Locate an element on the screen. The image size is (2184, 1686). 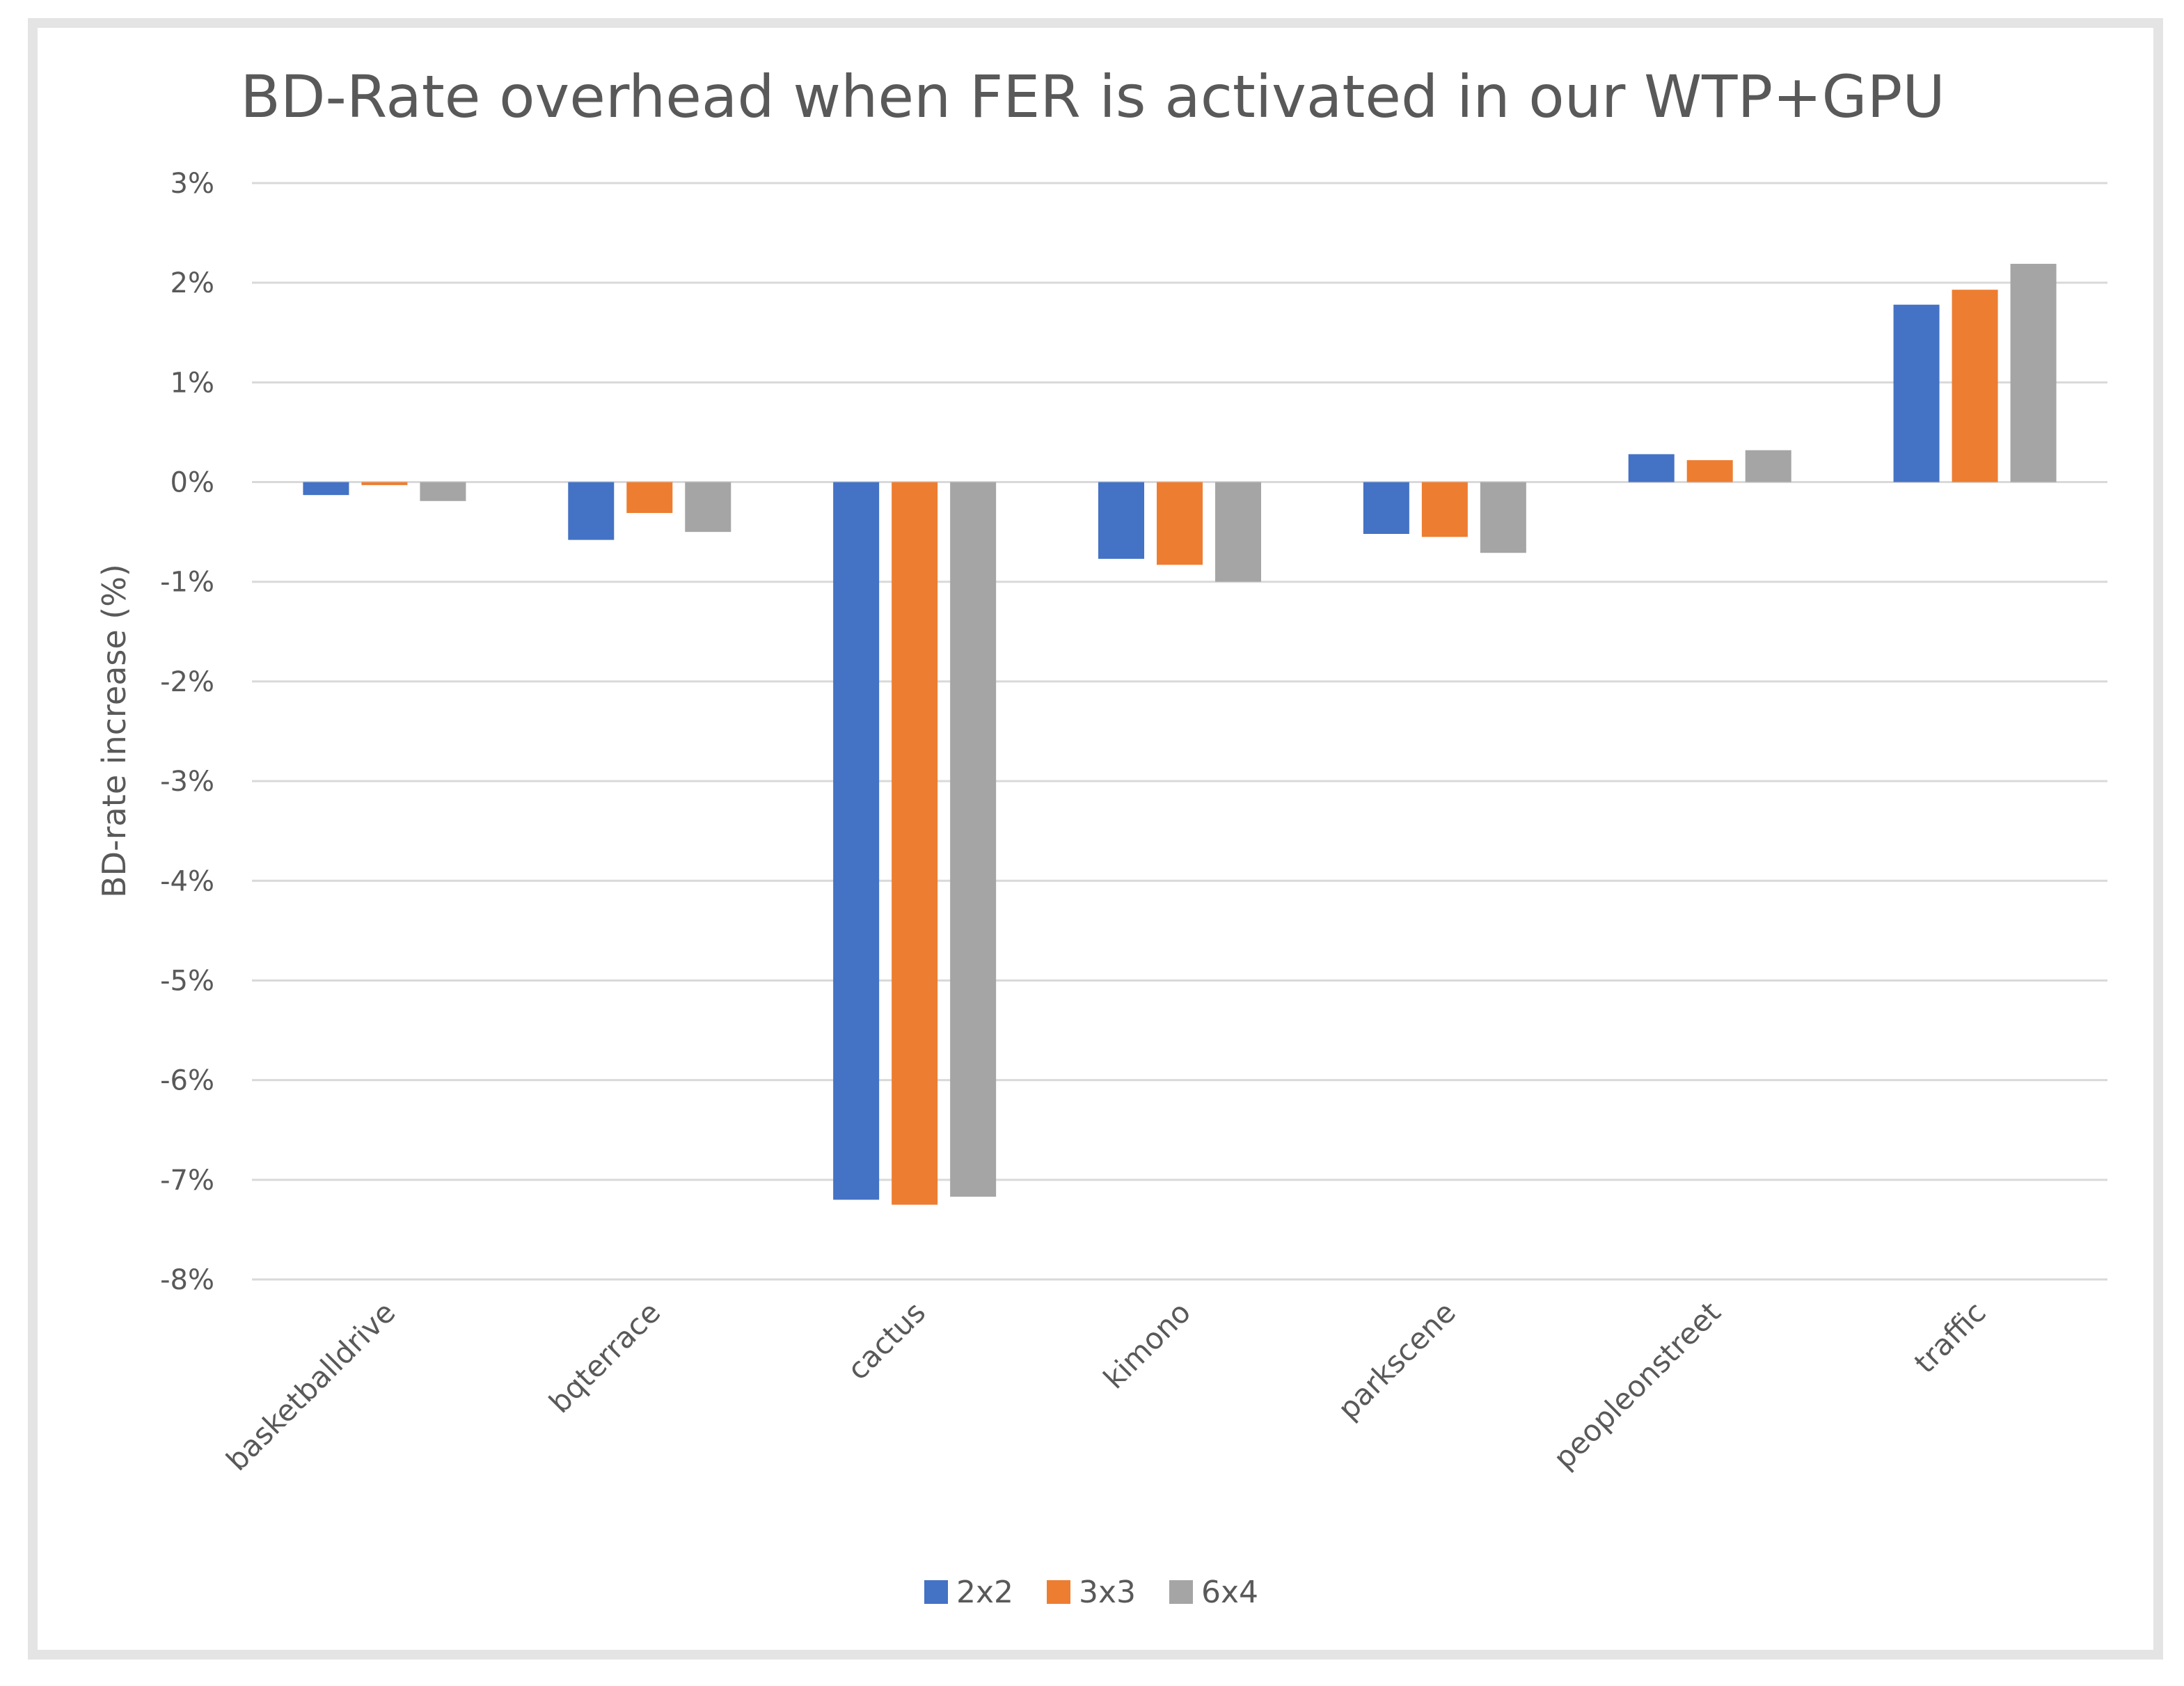
bar-6x4-peopleonstreet is located at coordinates (1768, 466).